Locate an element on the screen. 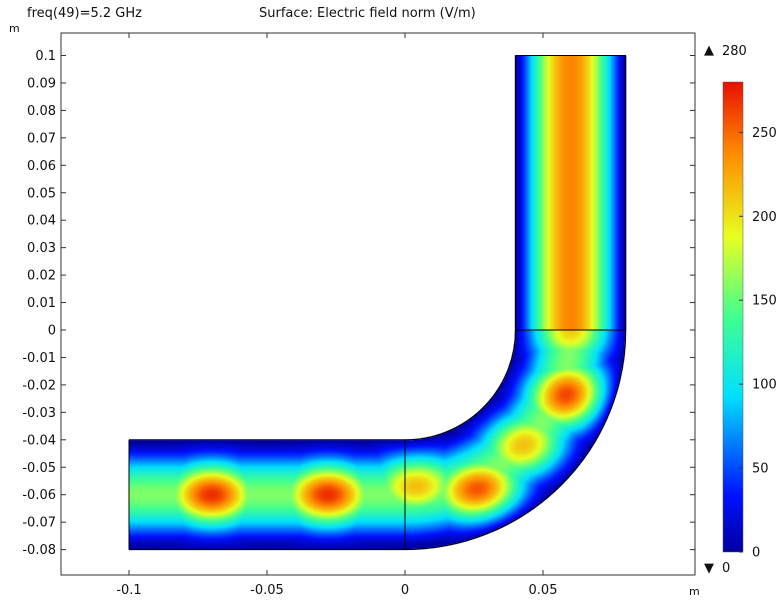  y-tick-label: 0.03 is located at coordinates (41, 248).